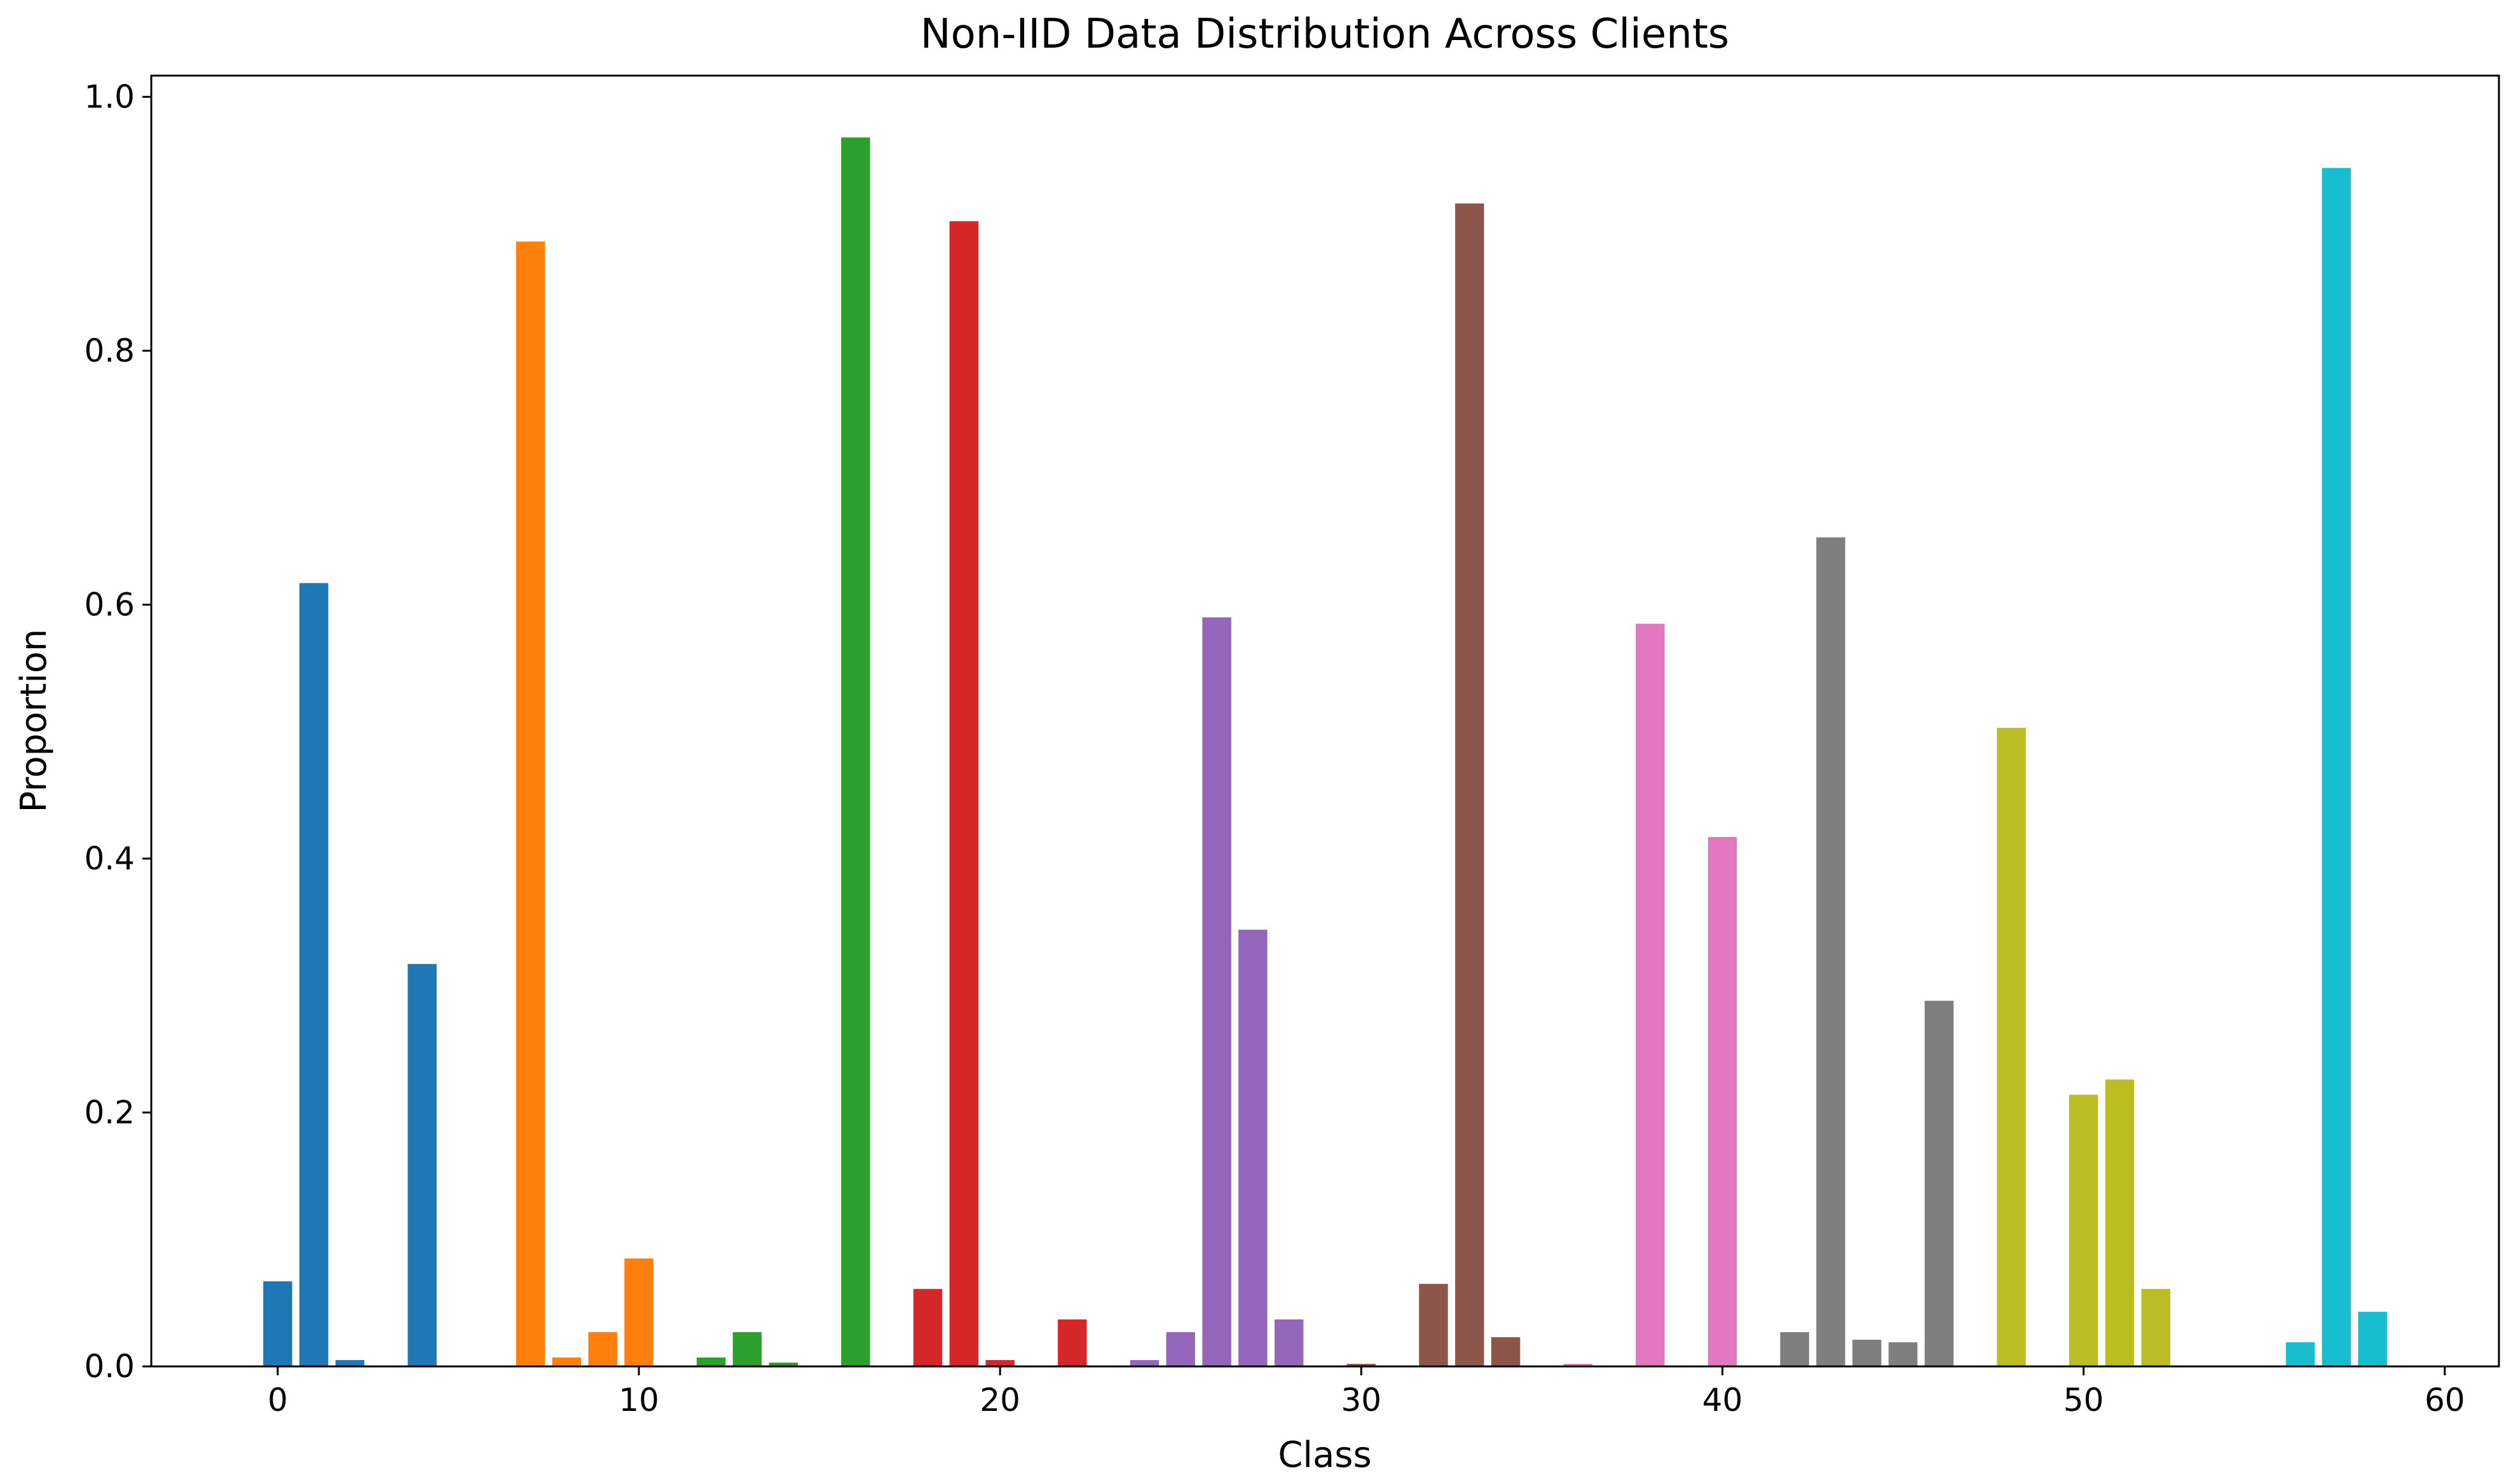 The height and width of the screenshot is (1484, 2518). What do you see at coordinates (2083, 1401) in the screenshot?
I see `x-tick-label: 50` at bounding box center [2083, 1401].